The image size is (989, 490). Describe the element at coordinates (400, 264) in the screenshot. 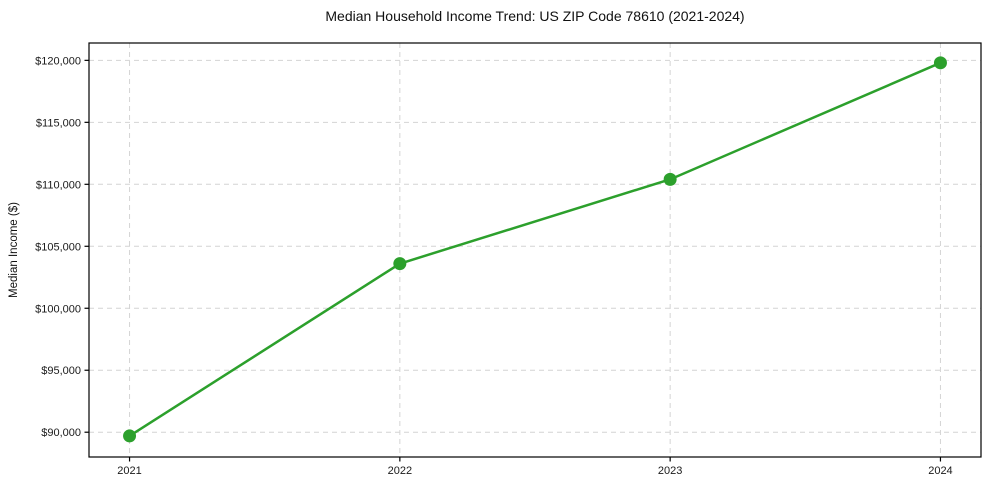

I see `data-point-2022` at that location.